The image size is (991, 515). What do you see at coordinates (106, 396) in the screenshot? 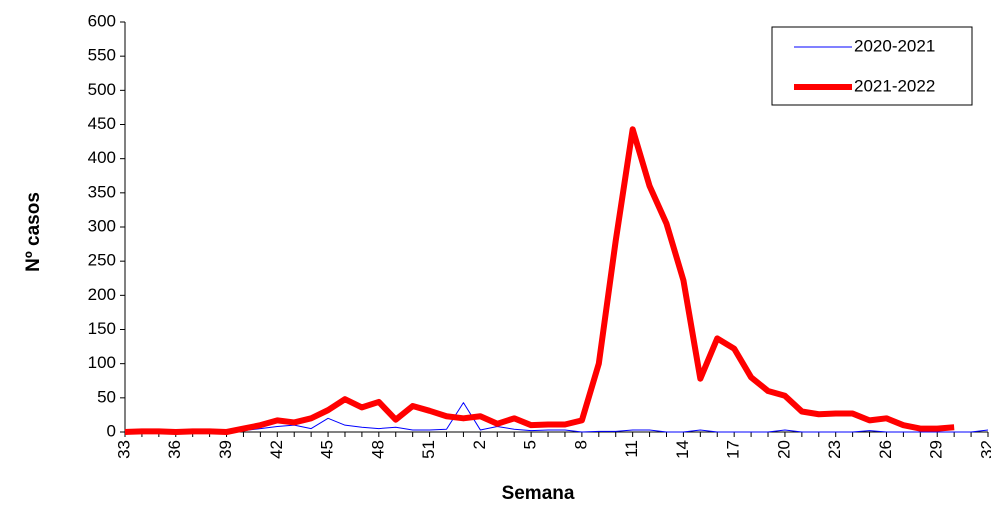
I see `y-tick-label: 50` at bounding box center [106, 396].